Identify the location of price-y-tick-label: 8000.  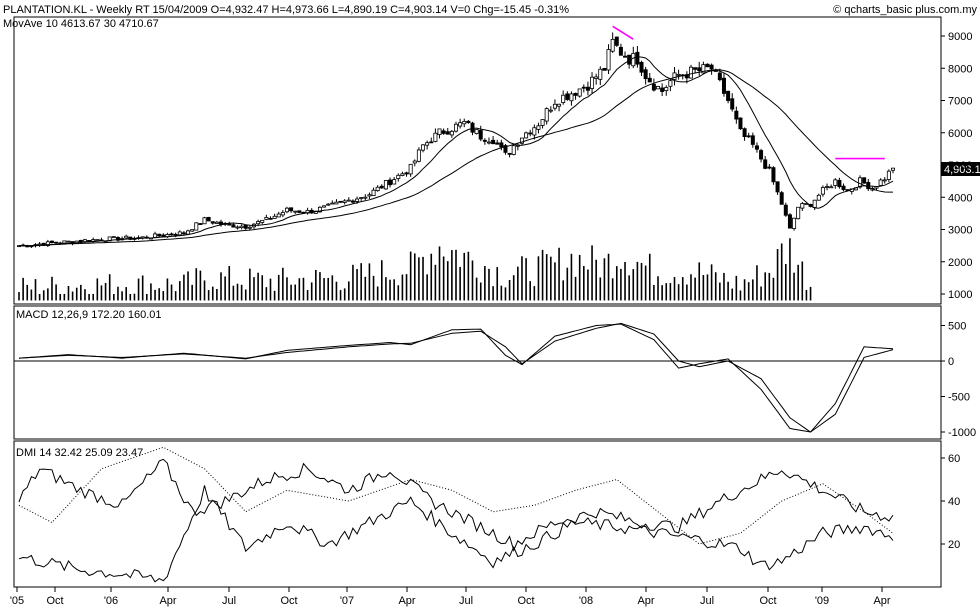
(960, 69).